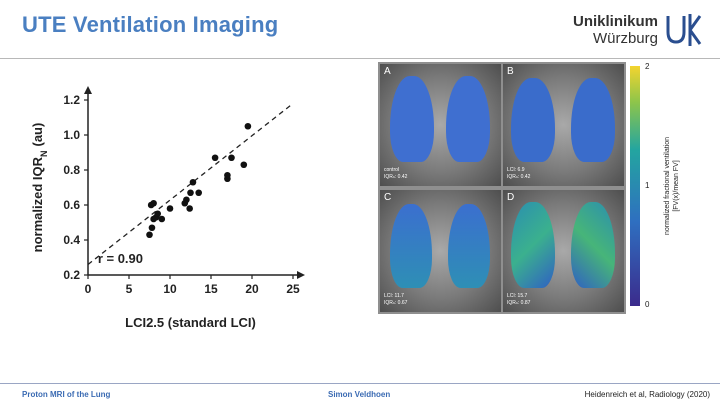 This screenshot has width=720, height=405. Describe the element at coordinates (71, 205) in the screenshot. I see `y-tick-label: 0.6` at that location.